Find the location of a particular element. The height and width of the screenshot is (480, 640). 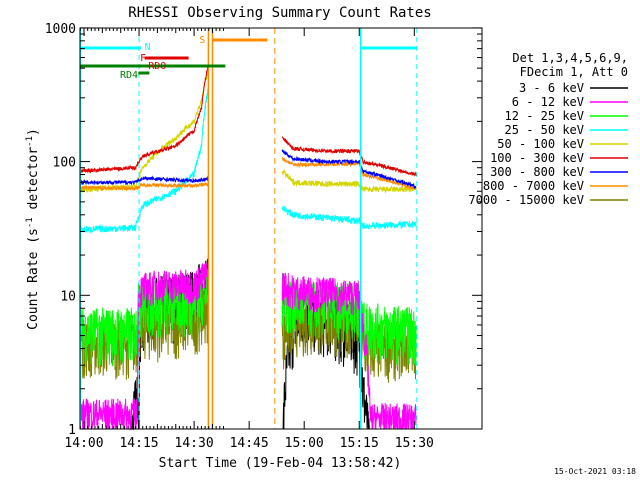

legend-label: 7000 - 15000 keV is located at coordinates (526, 200).